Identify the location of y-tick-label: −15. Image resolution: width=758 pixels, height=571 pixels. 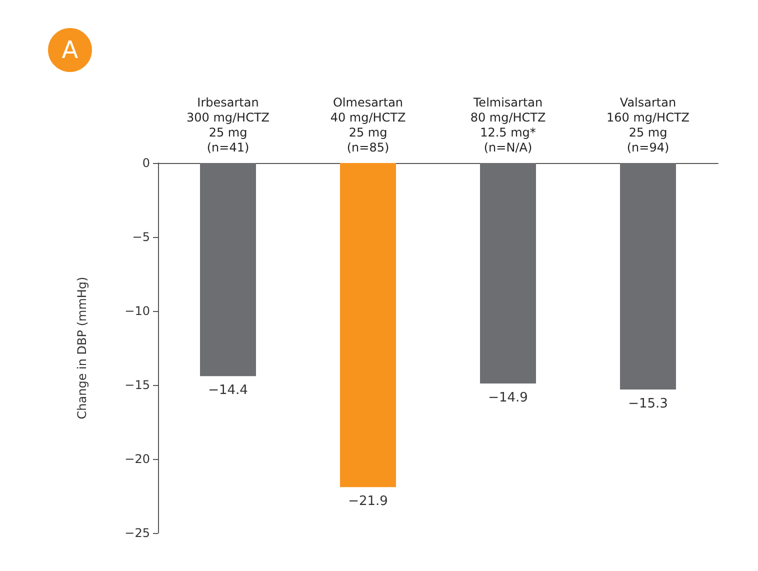
(137, 385).